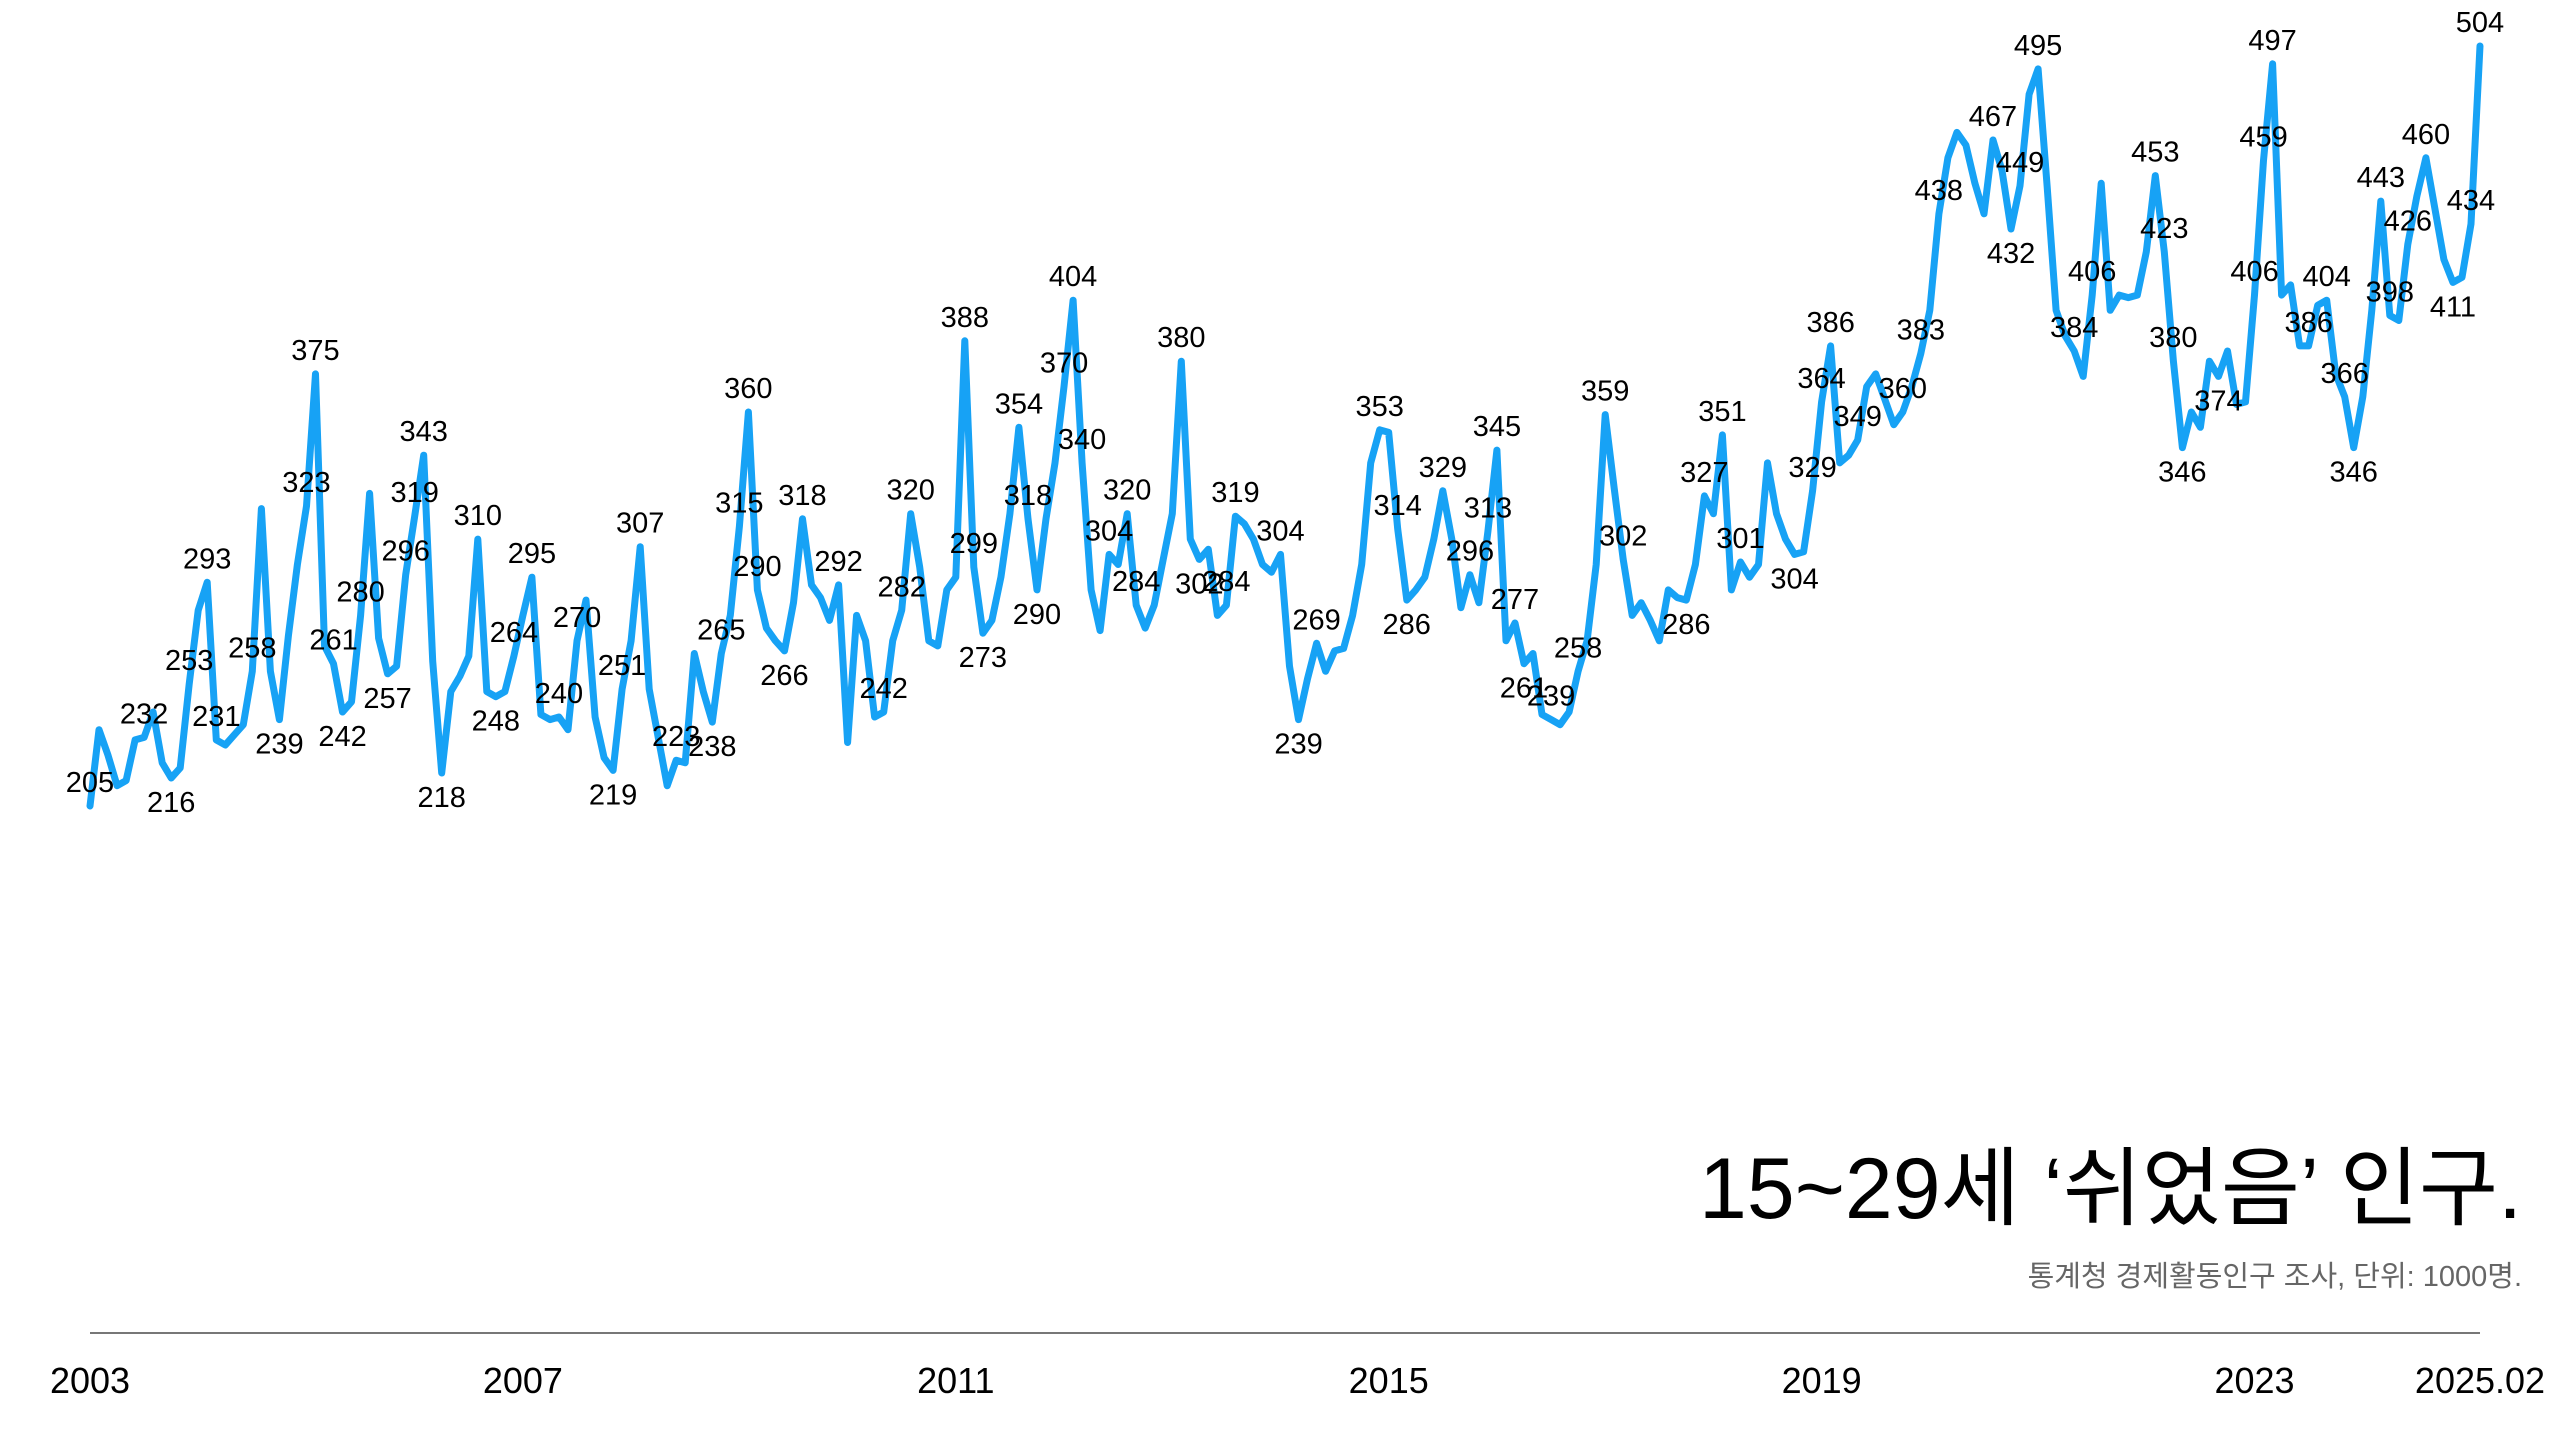 This screenshot has width=2556, height=1430. What do you see at coordinates (1704, 473) in the screenshot?
I see `value-label: 327` at bounding box center [1704, 473].